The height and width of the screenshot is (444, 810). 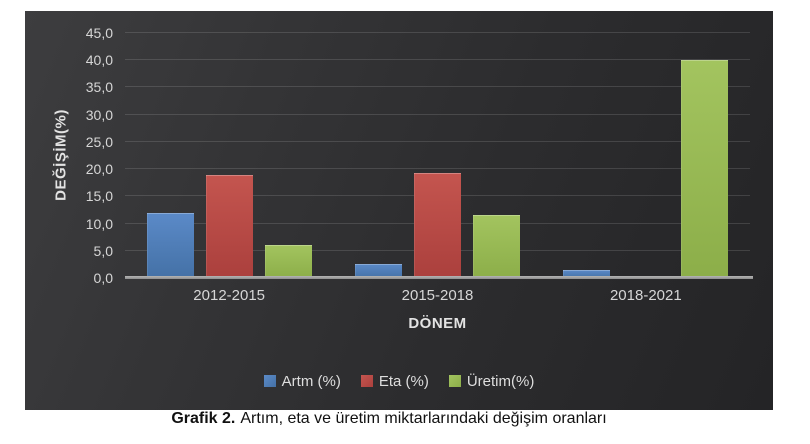 I want to click on y-tick-5-0: 5,0, so click(x=103, y=250).